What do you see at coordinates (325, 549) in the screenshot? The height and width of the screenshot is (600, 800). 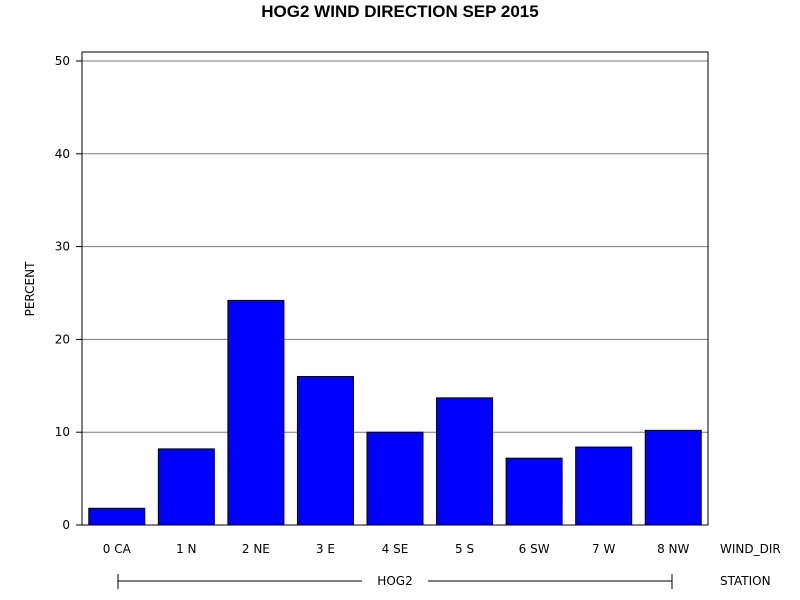 I see `x-tick-label: 3 E` at bounding box center [325, 549].